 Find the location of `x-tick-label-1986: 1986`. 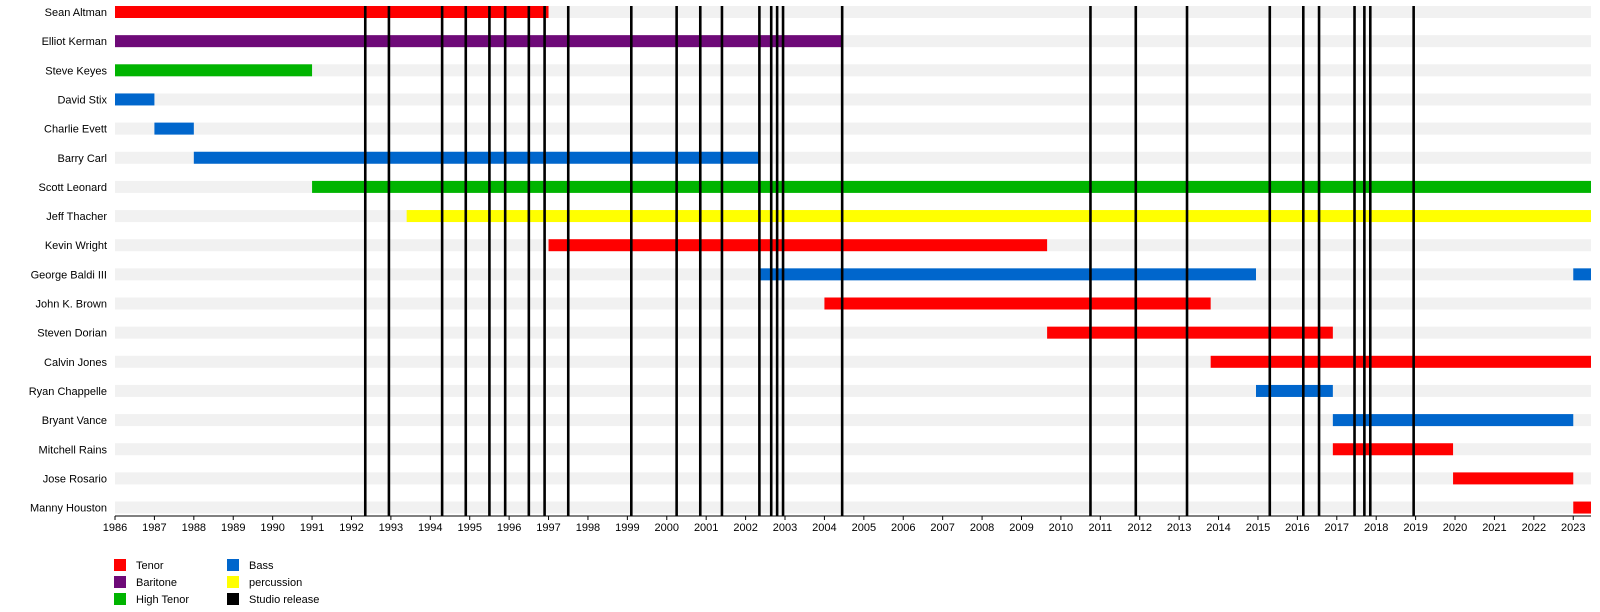

x-tick-label-1986: 1986 is located at coordinates (115, 528).